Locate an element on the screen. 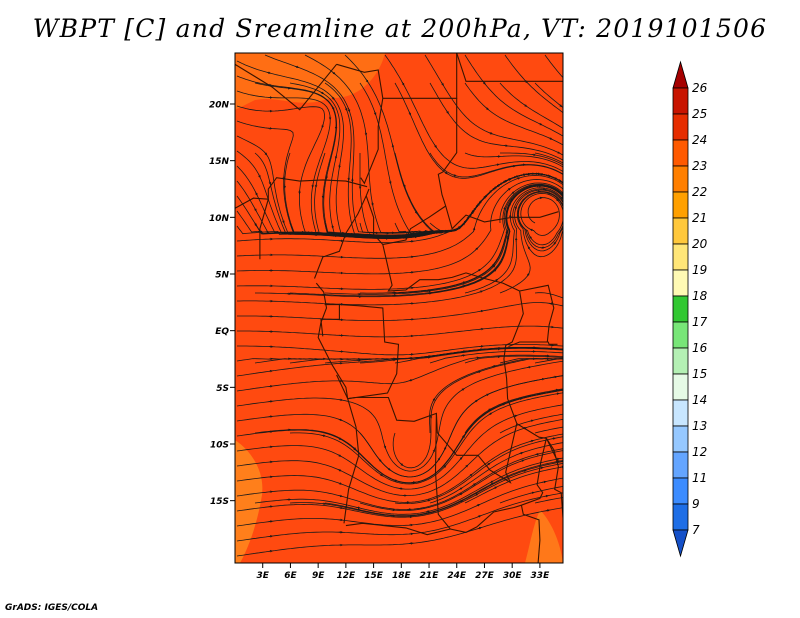  lat-tick-label: 20N is located at coordinates (219, 106).